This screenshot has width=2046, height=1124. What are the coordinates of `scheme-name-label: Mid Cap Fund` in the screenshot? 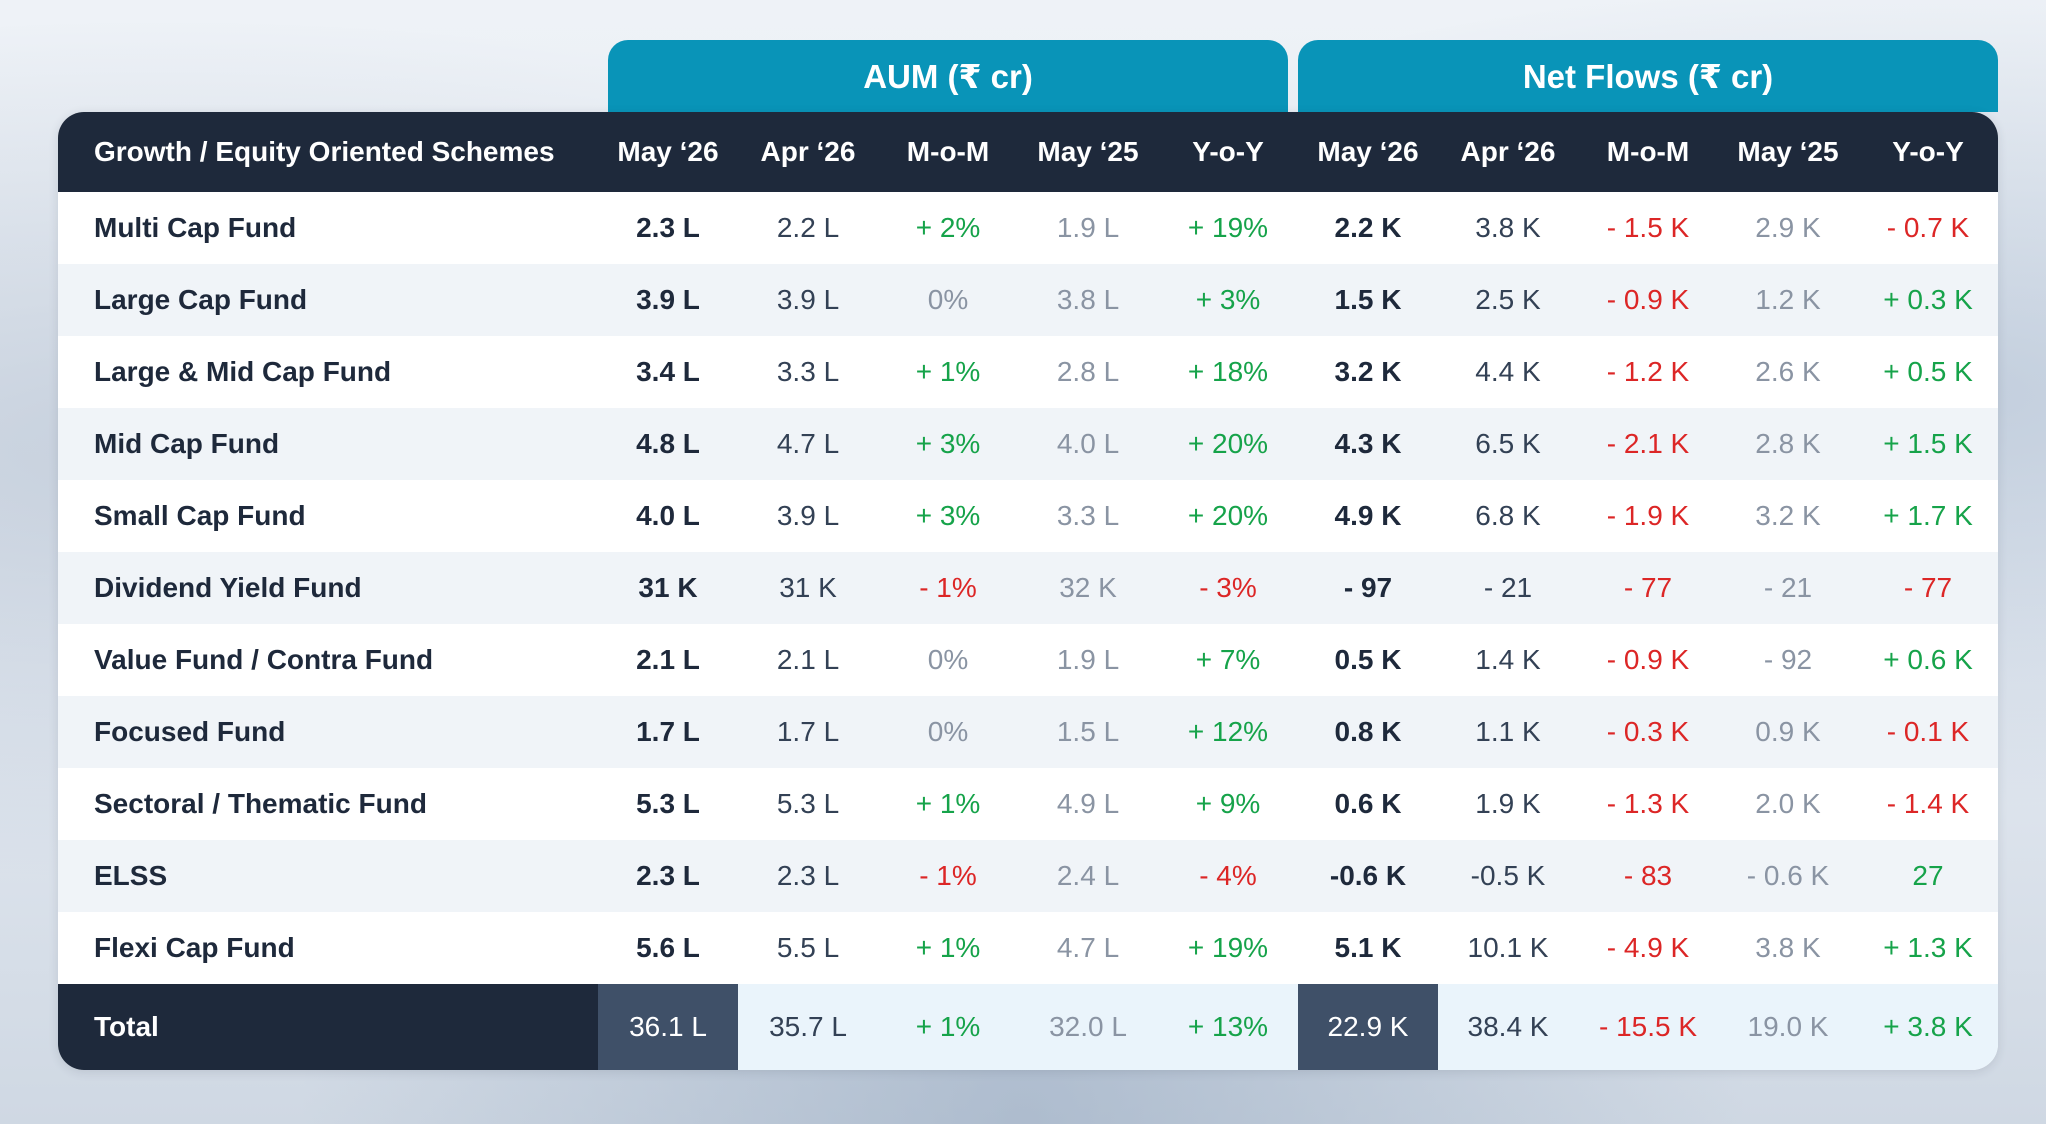 It's located at (187, 443).